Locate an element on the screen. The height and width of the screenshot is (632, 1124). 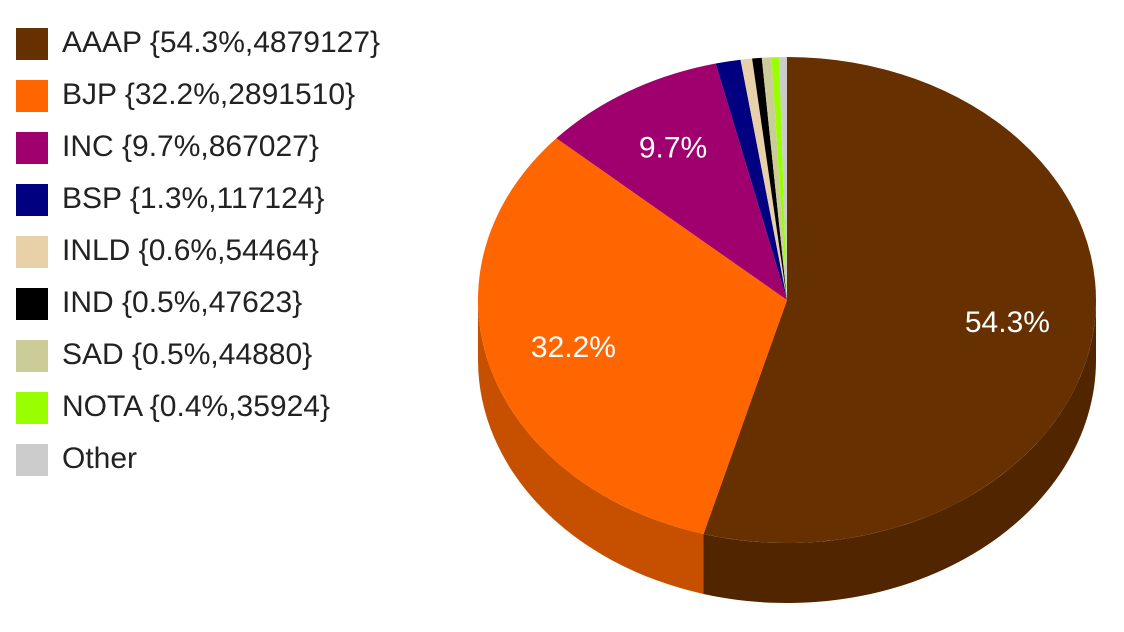
legend-label: BJP {32.2%,2891510} is located at coordinates (209, 94).